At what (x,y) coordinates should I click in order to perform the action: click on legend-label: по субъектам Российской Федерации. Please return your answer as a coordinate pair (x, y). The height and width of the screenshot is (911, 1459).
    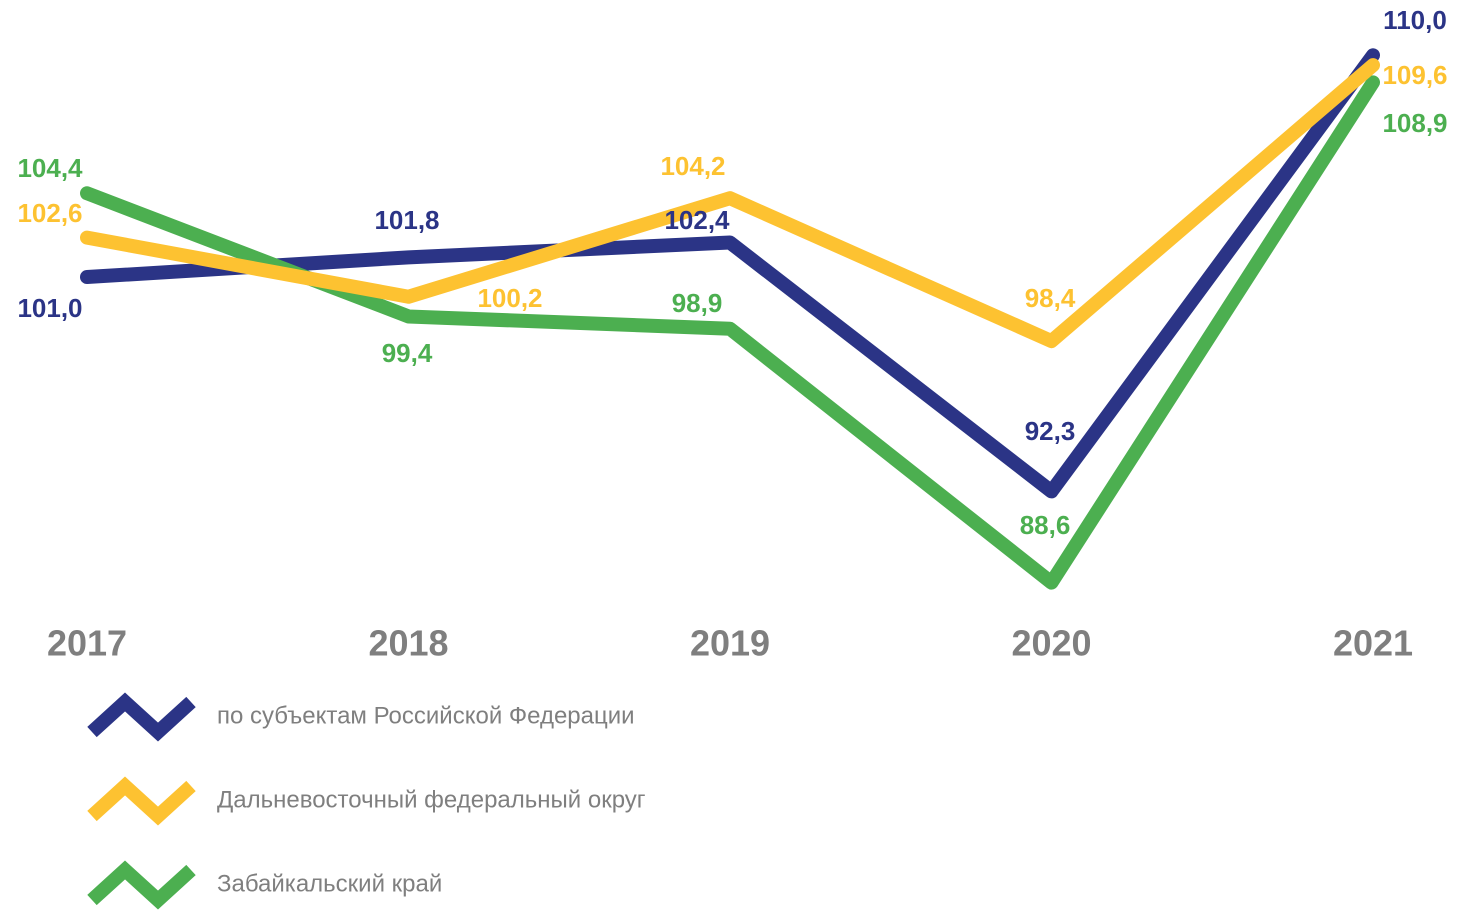
    Looking at the image, I should click on (426, 715).